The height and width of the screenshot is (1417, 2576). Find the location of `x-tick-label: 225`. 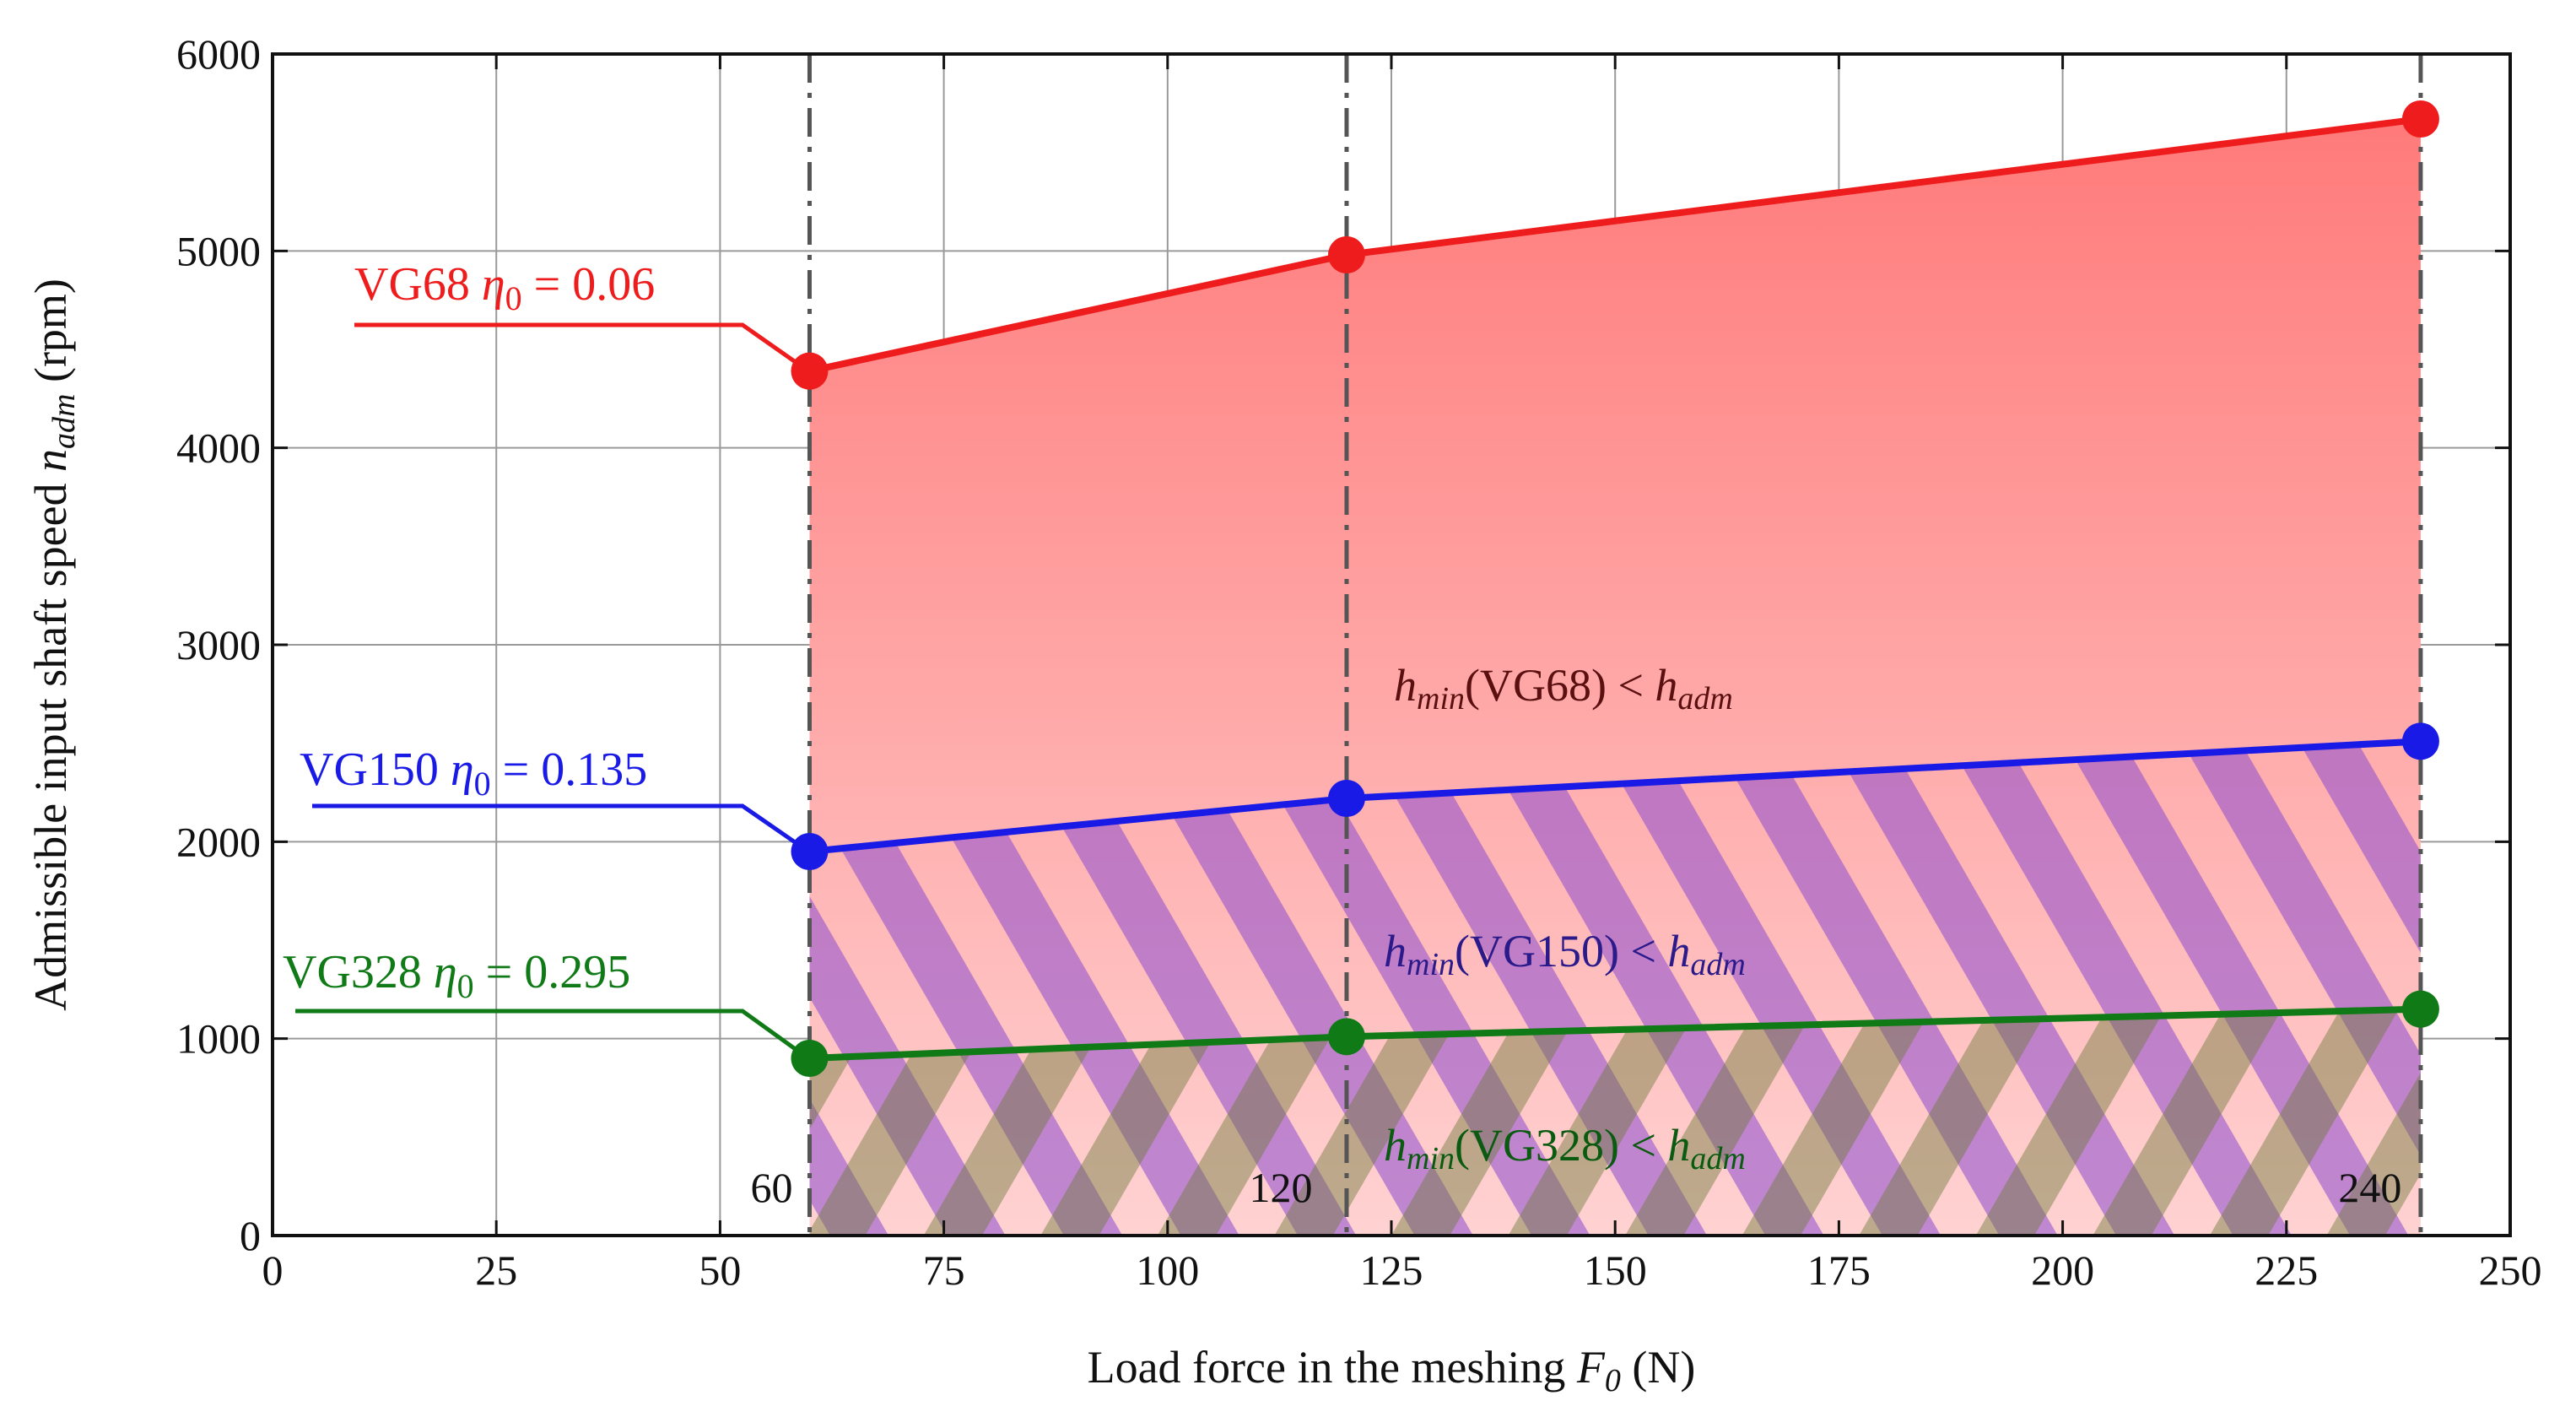

x-tick-label: 225 is located at coordinates (2286, 1270).